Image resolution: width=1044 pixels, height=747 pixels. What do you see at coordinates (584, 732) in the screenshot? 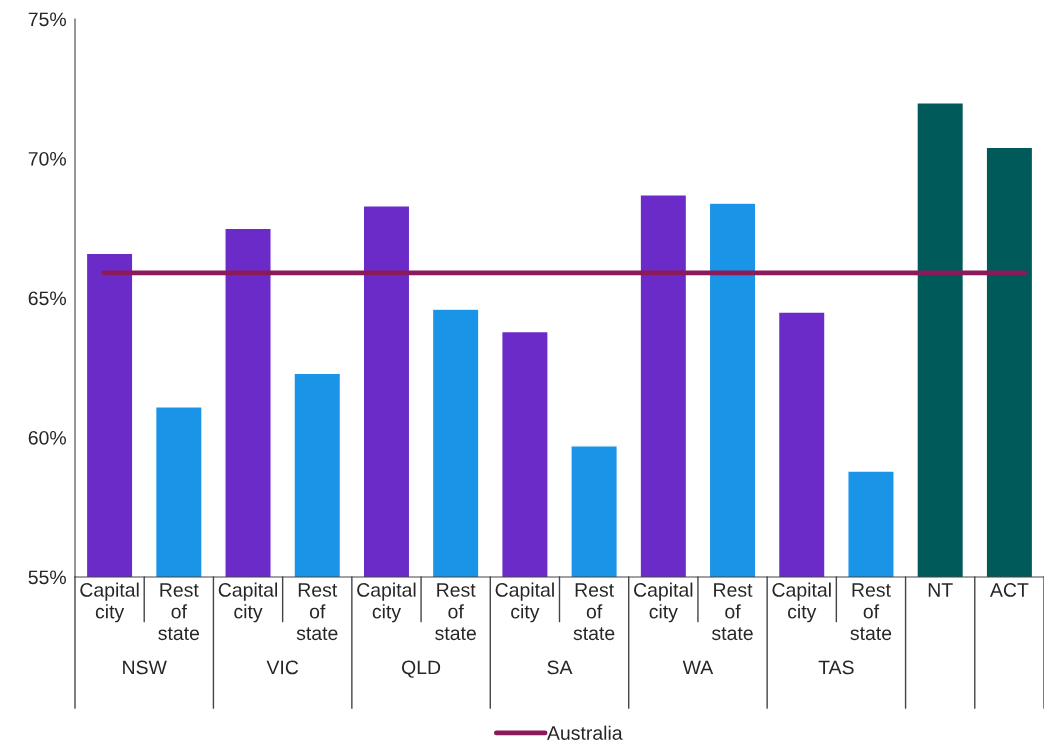
I see `legend-label: Australia` at bounding box center [584, 732].